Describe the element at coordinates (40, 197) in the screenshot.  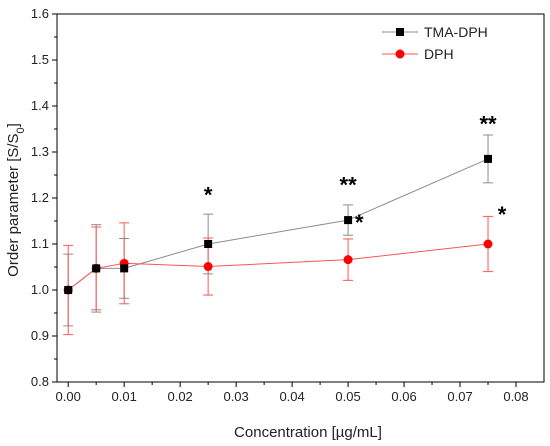
I see `y-tick-label: 1.2` at that location.